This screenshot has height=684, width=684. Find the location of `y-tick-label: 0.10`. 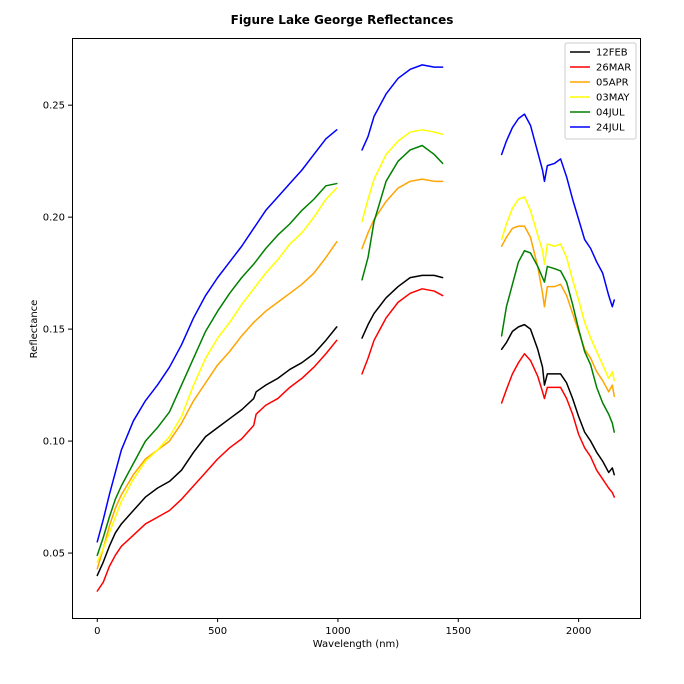

y-tick-label: 0.10 is located at coordinates (54, 442).